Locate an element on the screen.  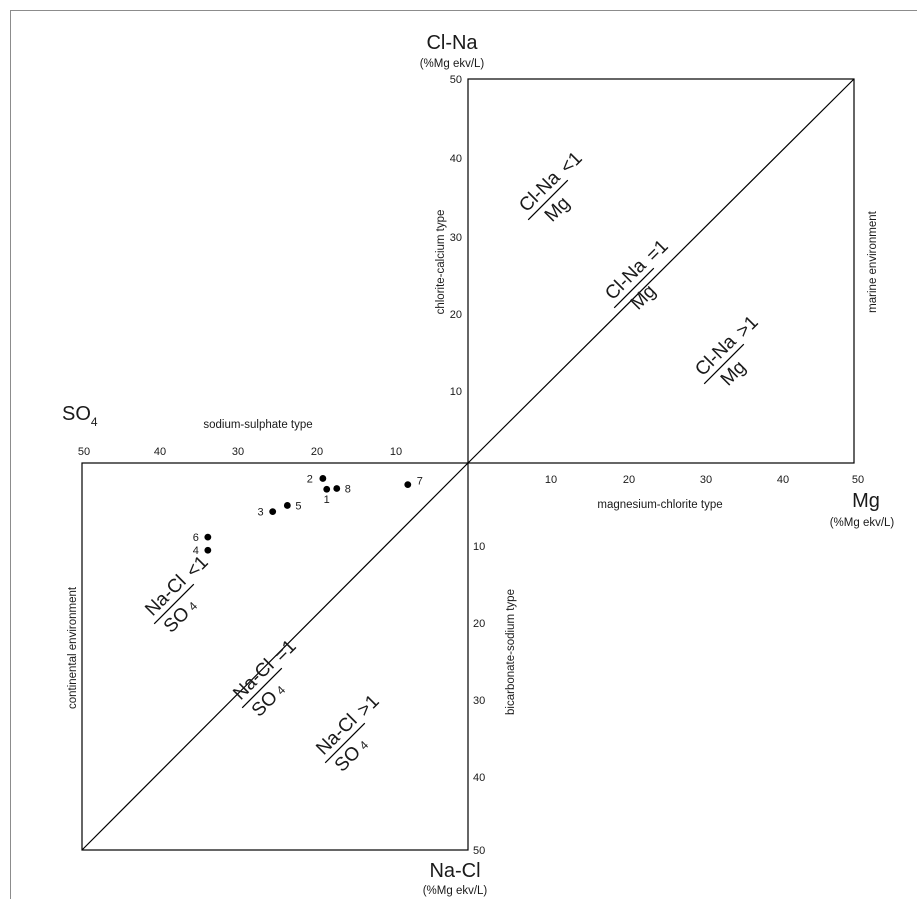
continental-environment-label: continental environment is located at coordinates (73, 647).